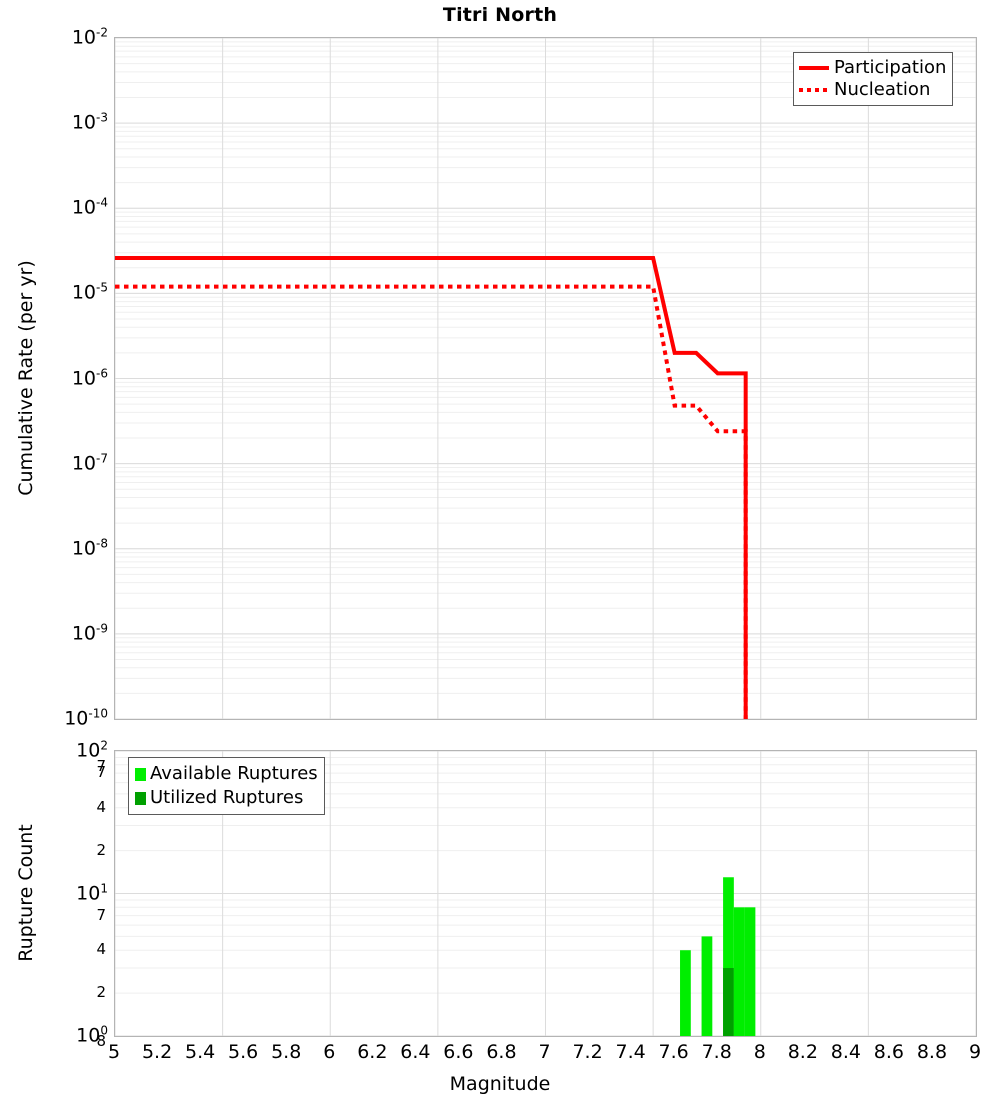 The image size is (1000, 1100). Describe the element at coordinates (759, 1052) in the screenshot. I see `x-tick: 8` at that location.